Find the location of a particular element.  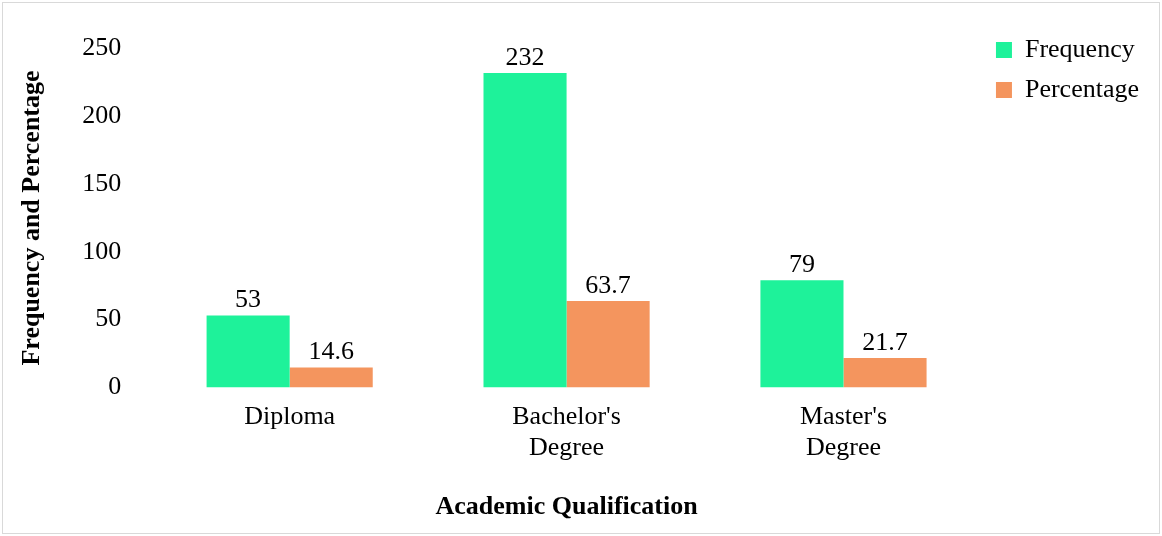

y-tick-label: 200 is located at coordinates (102, 115).